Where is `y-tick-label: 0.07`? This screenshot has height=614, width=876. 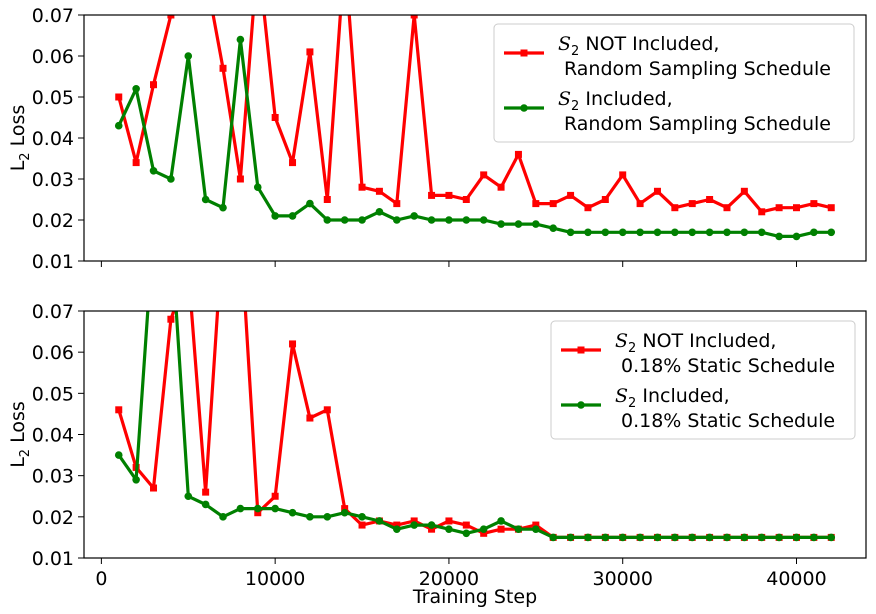
y-tick-label: 0.07 is located at coordinates (53, 312).